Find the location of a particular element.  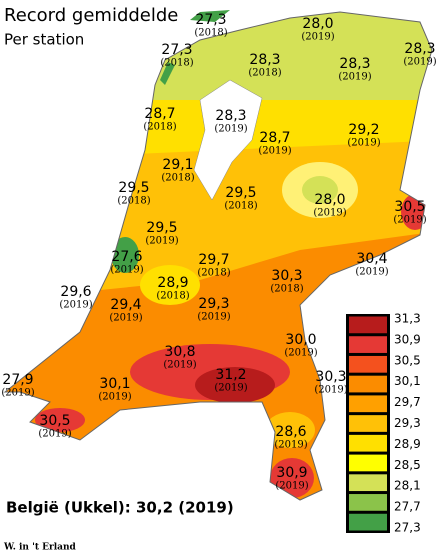

station-value: 30,8 is located at coordinates (179, 352).